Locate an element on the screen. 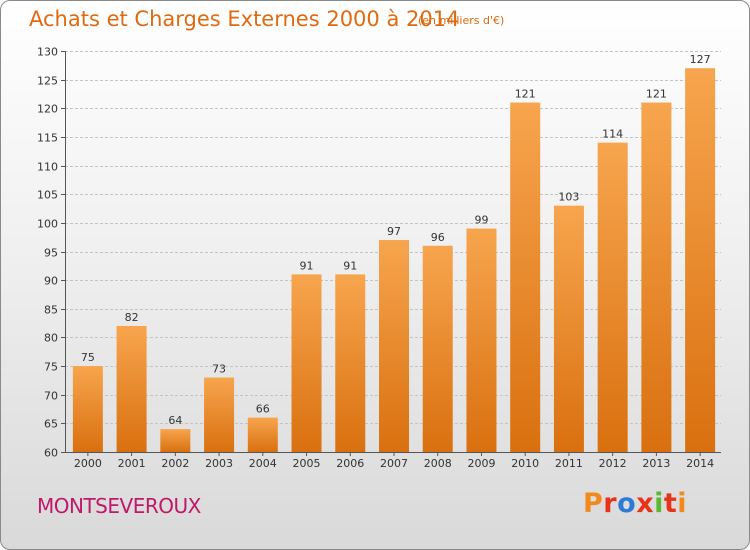 The width and height of the screenshot is (750, 550). data-label: 66 is located at coordinates (263, 409).